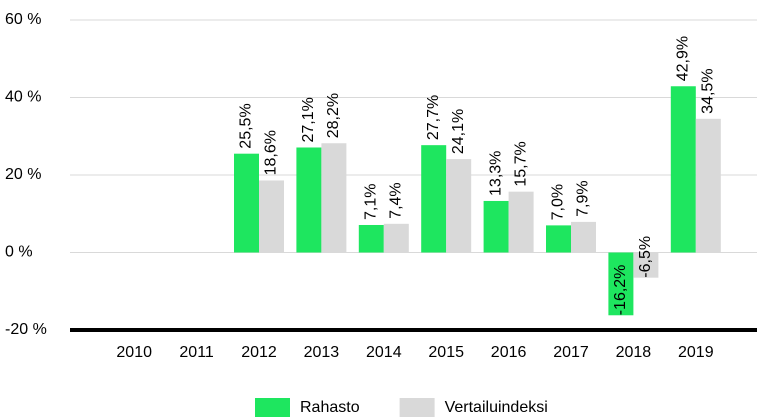  What do you see at coordinates (520, 163) in the screenshot?
I see `data-label: 15,7%` at bounding box center [520, 163].